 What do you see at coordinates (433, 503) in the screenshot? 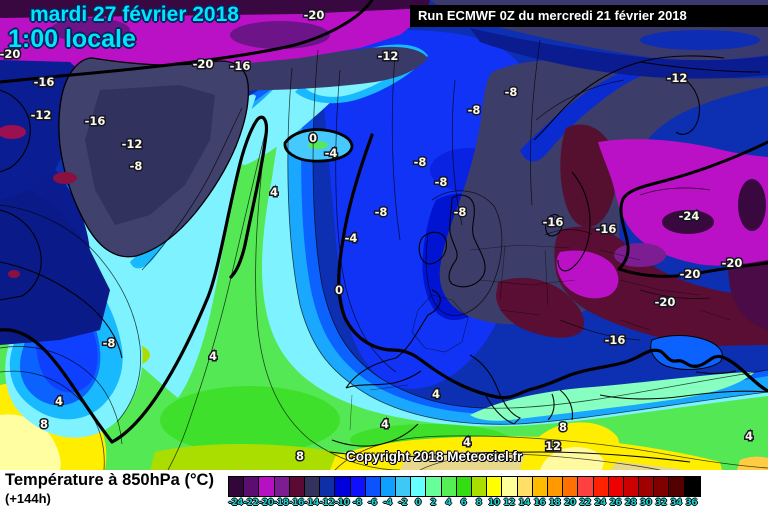
I see `legend-value: 2` at bounding box center [433, 503].